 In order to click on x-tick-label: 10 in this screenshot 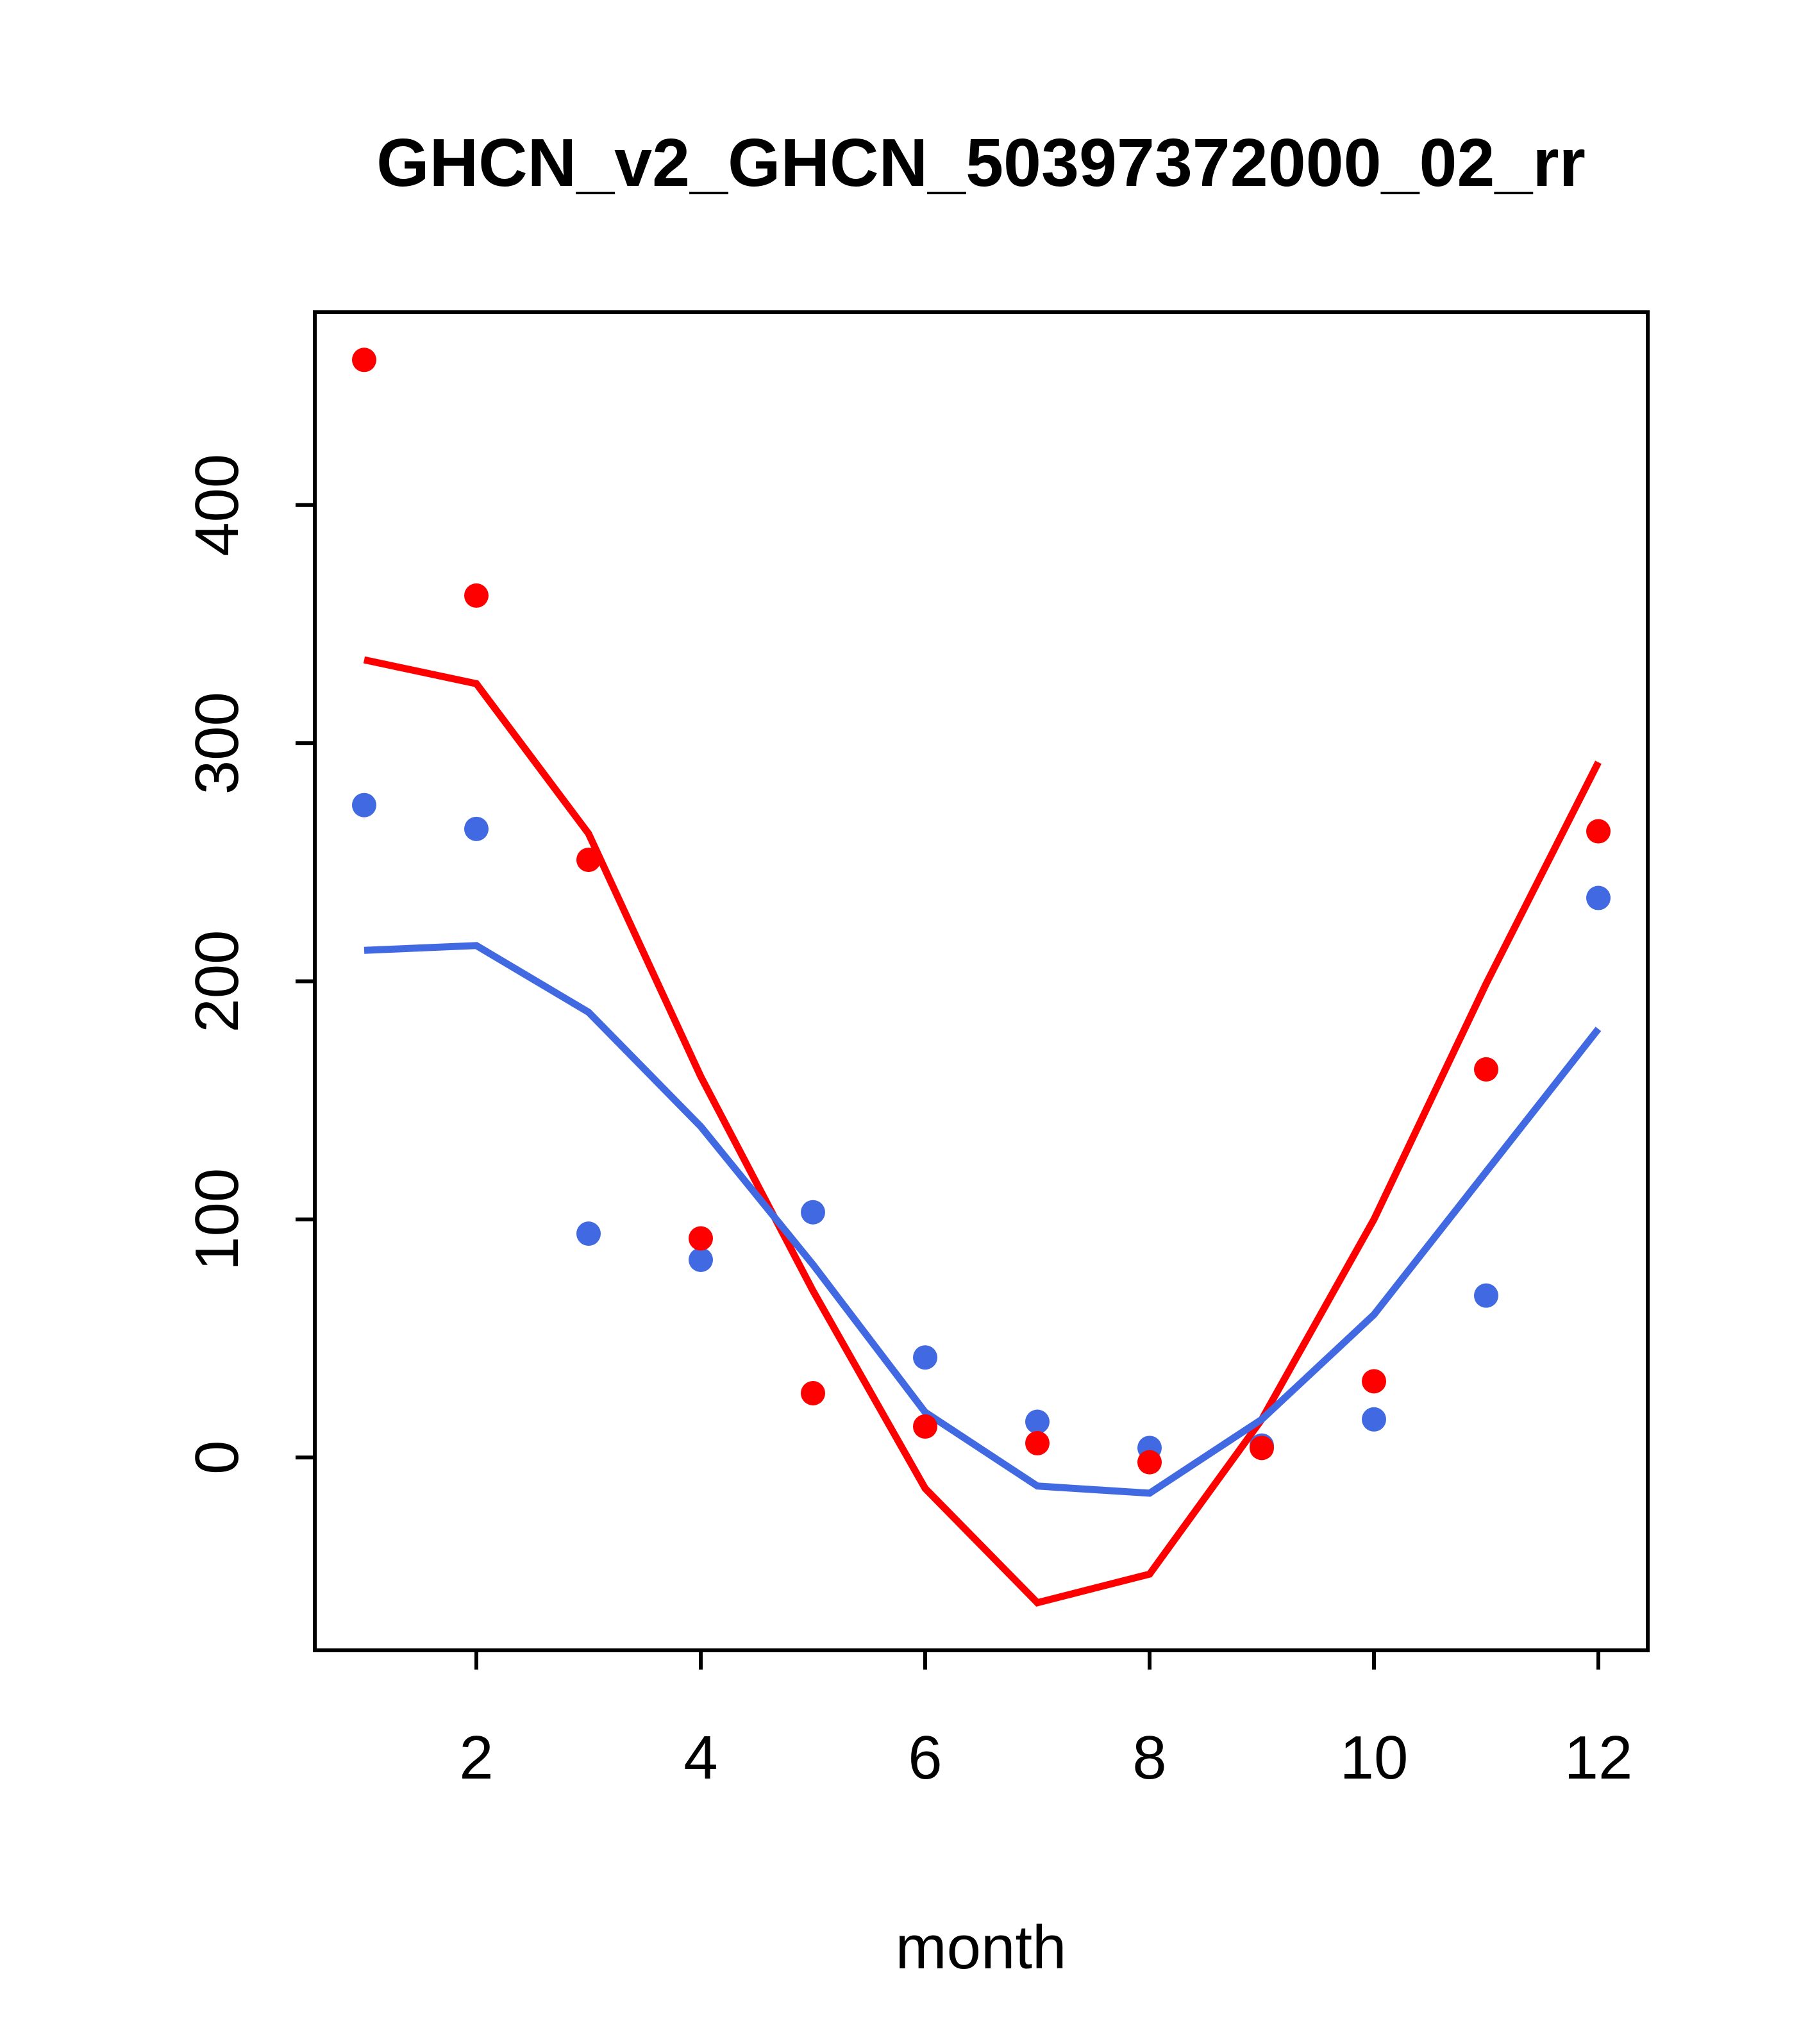, I will do `click(1374, 1757)`.